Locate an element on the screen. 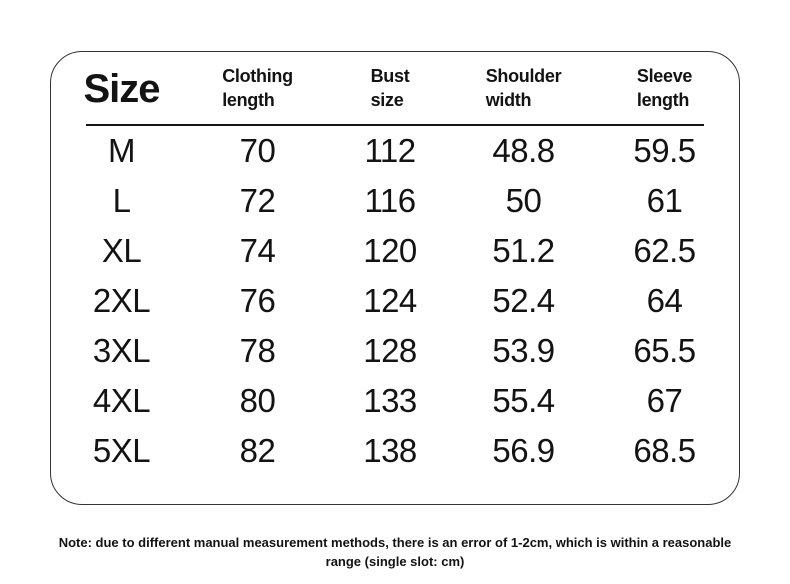 Image resolution: width=790 pixels, height=584 pixels. clothing-length-value: 74 is located at coordinates (257, 250).